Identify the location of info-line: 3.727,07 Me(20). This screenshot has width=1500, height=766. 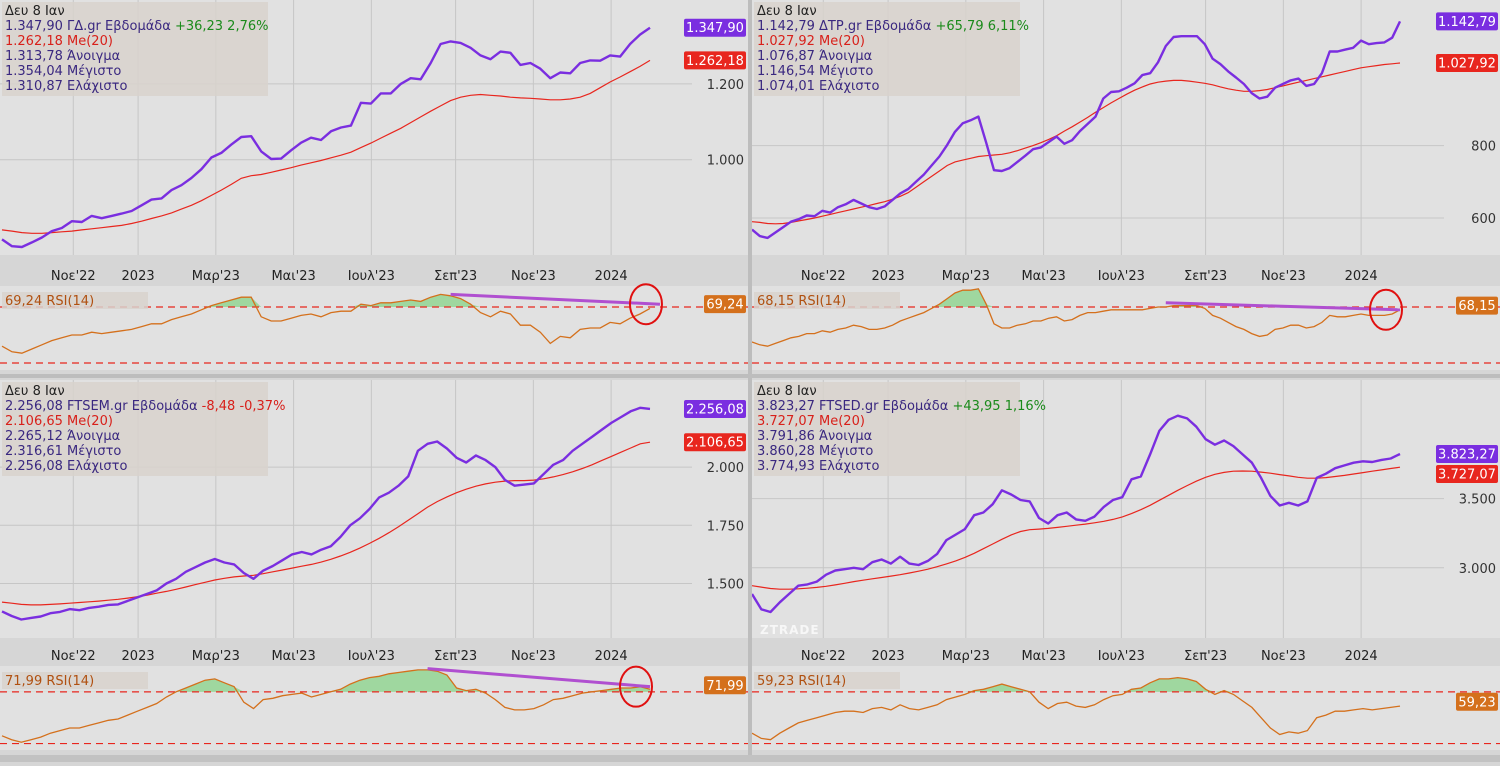
(811, 421).